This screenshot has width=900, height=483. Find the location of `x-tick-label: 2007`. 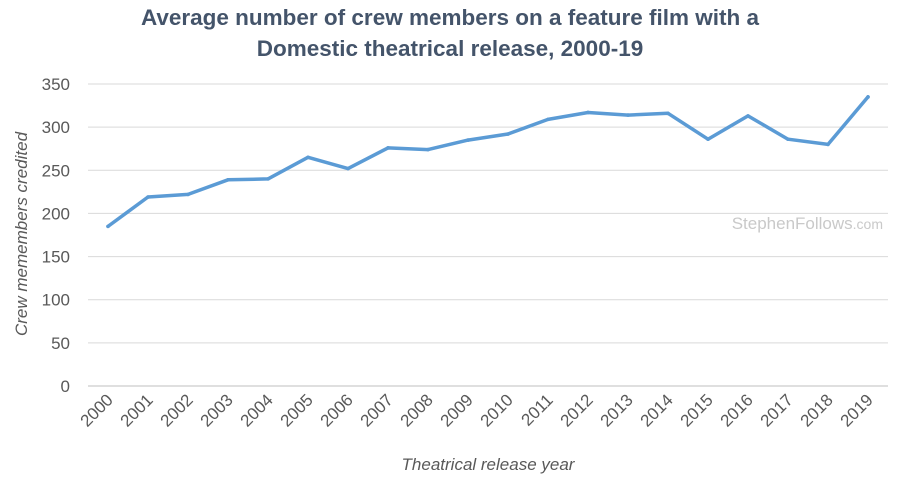

x-tick-label: 2007 is located at coordinates (377, 410).